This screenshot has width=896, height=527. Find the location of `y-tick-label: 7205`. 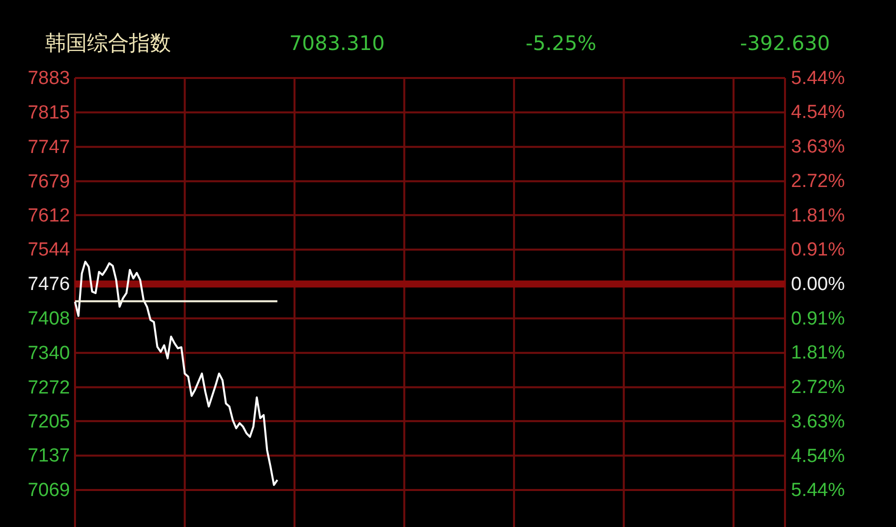

y-tick-label: 7205 is located at coordinates (49, 421).